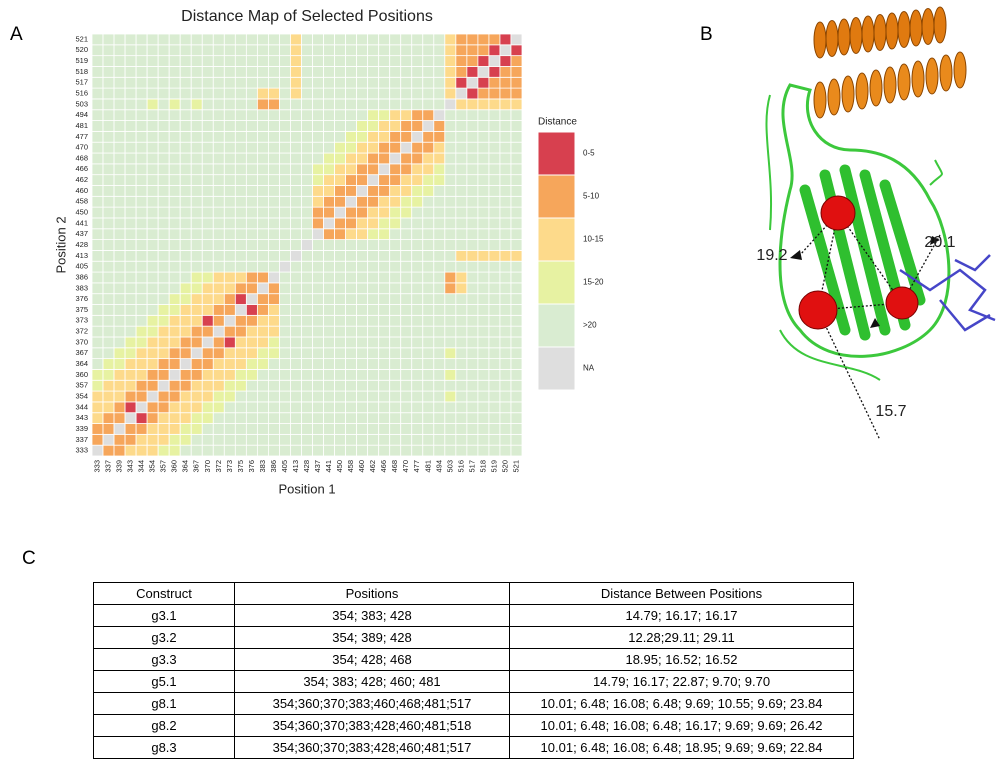  What do you see at coordinates (372, 466) in the screenshot?
I see `x-tick-label: 462` at bounding box center [372, 466].